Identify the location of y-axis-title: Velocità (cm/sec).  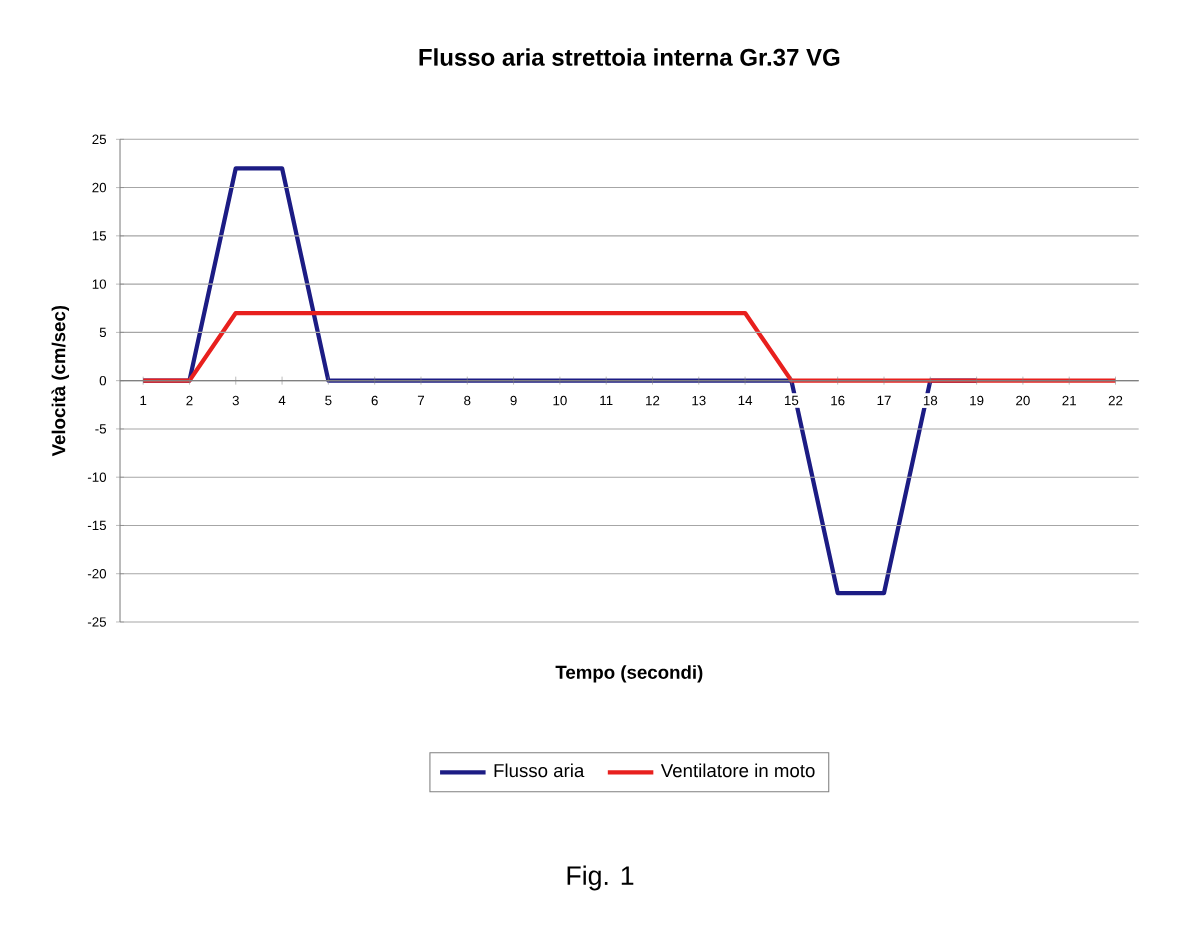
(60, 381).